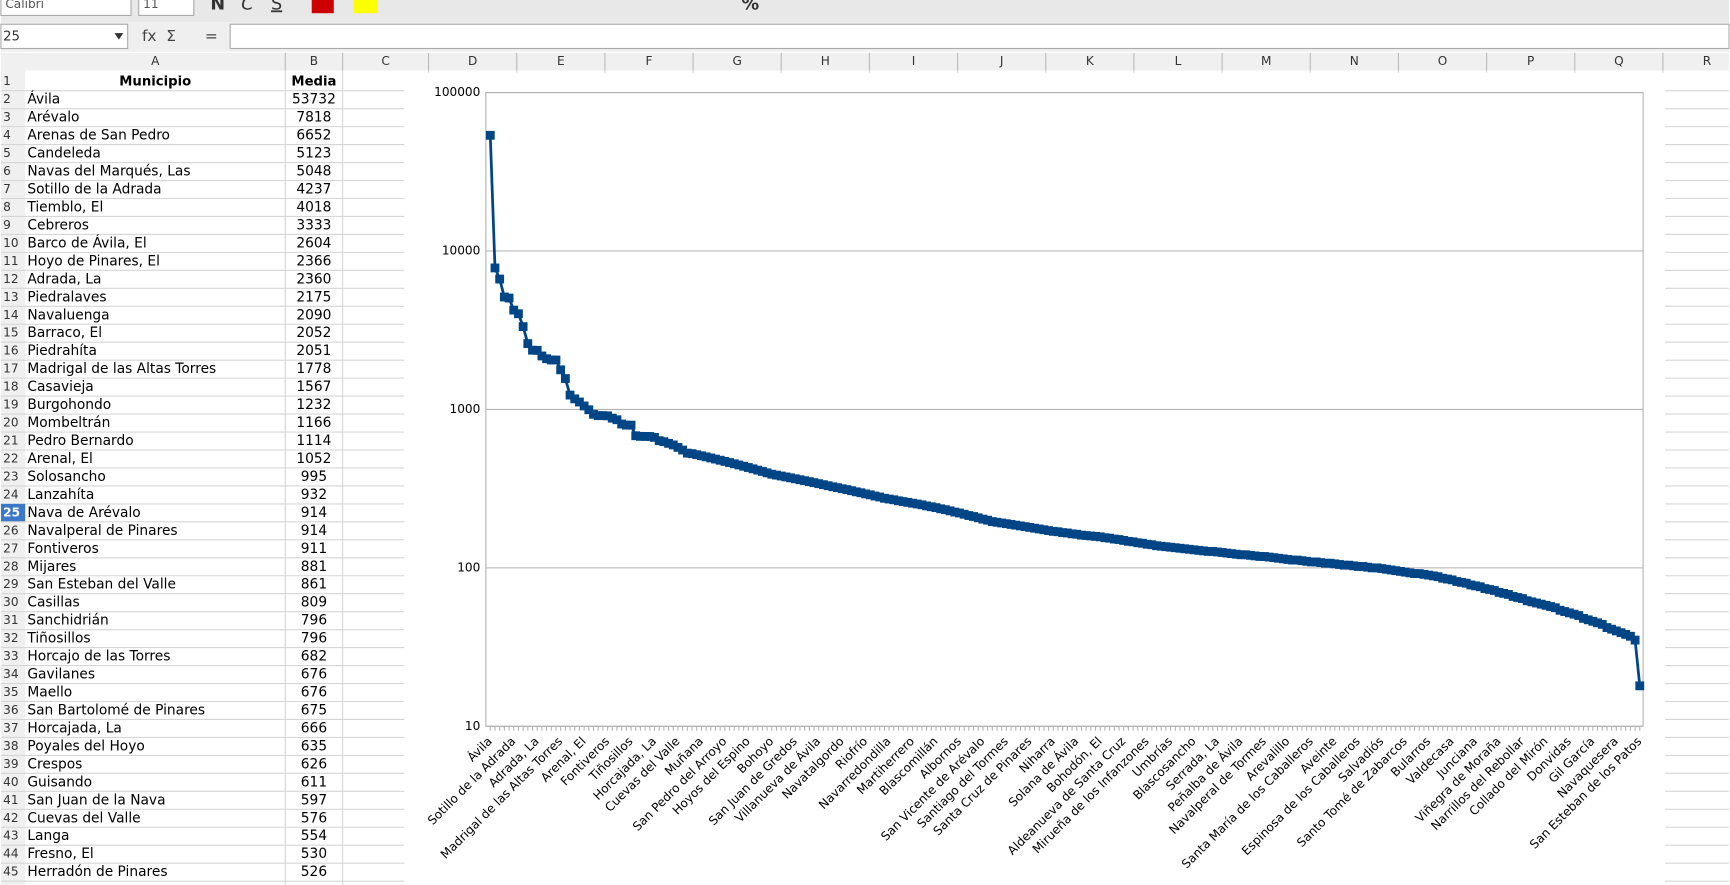  What do you see at coordinates (322, 7) in the screenshot?
I see `font-color-button` at bounding box center [322, 7].